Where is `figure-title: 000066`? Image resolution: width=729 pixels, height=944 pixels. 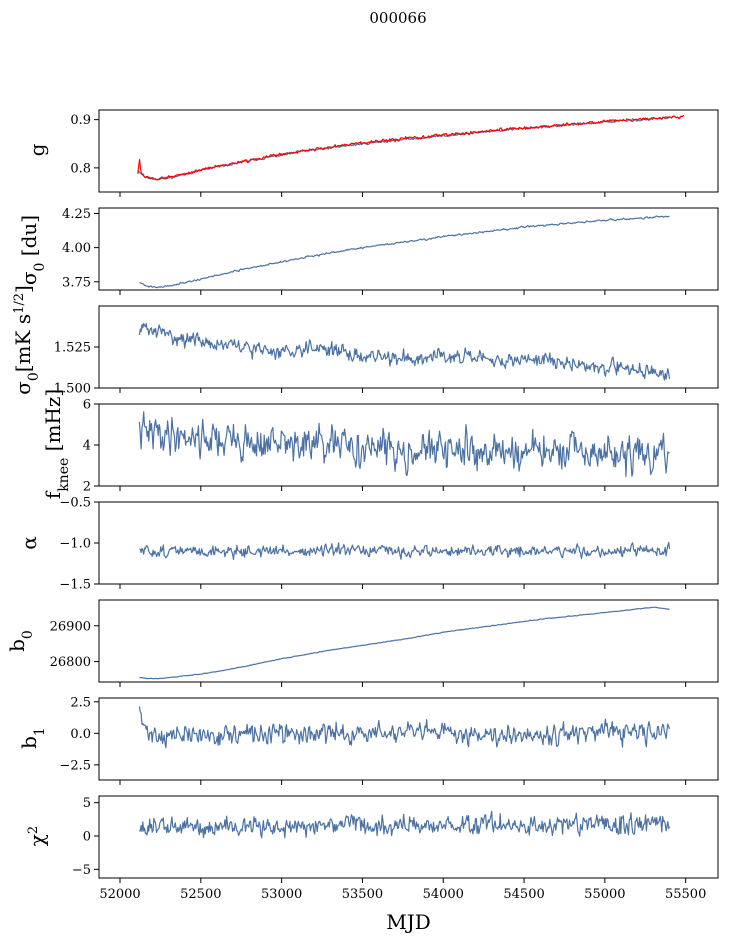
figure-title: 000066 is located at coordinates (397, 18).